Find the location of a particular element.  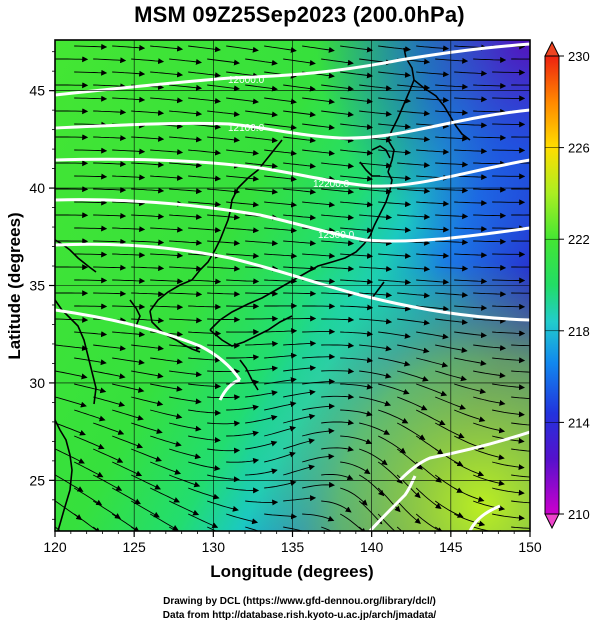

x-tick-label-135: 135 is located at coordinates (293, 547).